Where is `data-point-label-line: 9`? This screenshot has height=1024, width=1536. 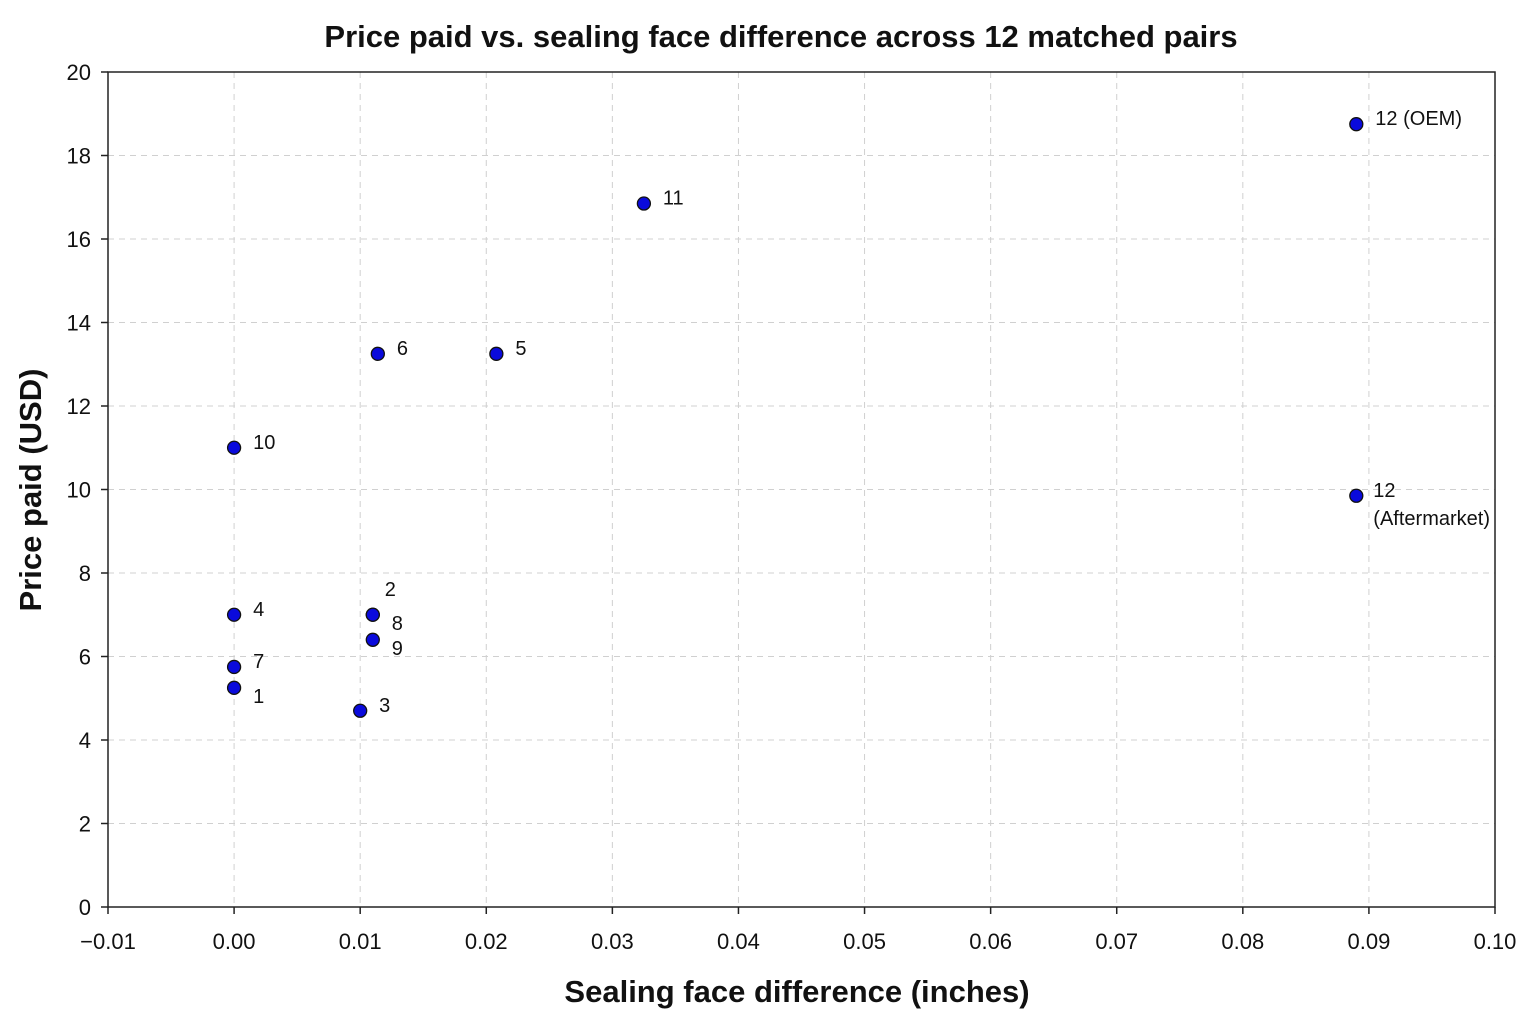 data-point-label-line: 9 is located at coordinates (397, 649).